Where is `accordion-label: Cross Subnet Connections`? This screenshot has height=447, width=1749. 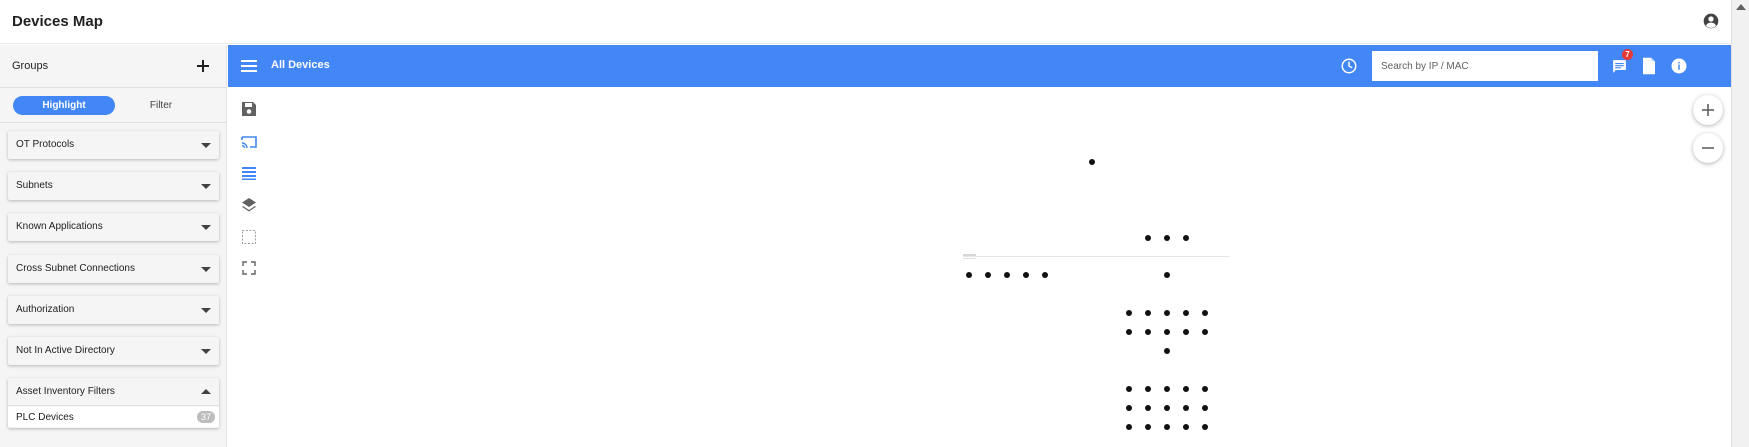
accordion-label: Cross Subnet Connections is located at coordinates (75, 268).